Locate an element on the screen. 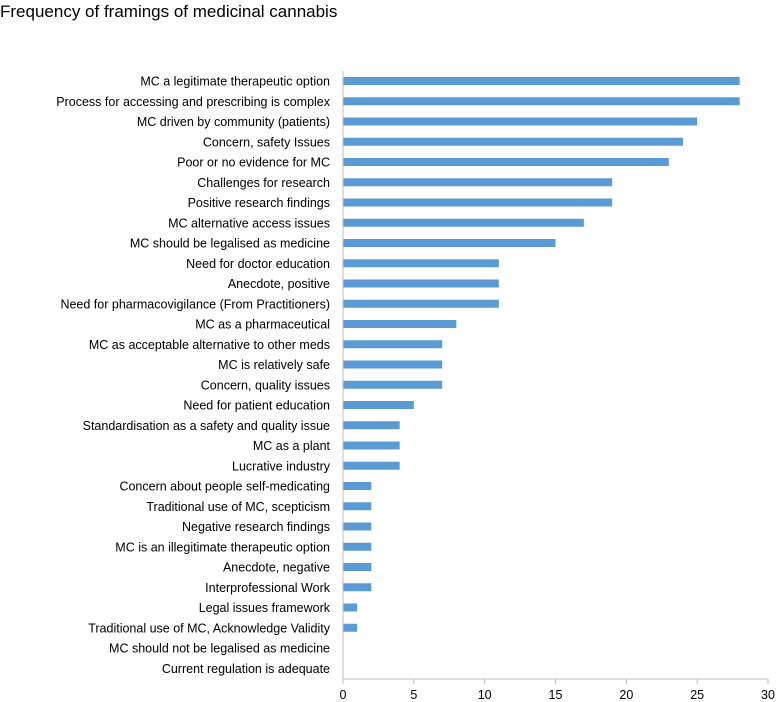  category-label: Traditional use of MC, scepticism is located at coordinates (238, 507).